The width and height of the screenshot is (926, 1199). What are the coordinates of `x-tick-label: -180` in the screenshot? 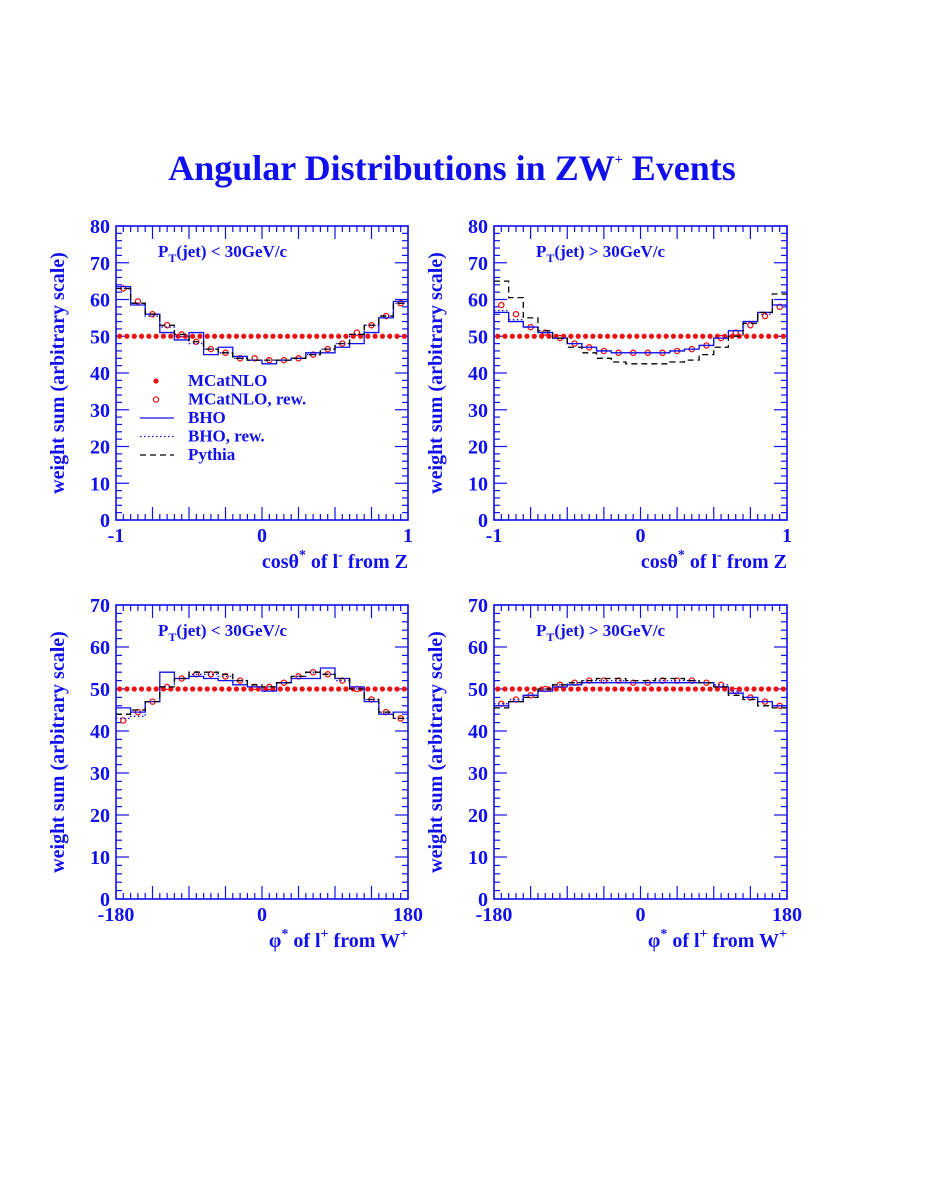 It's located at (494, 915).